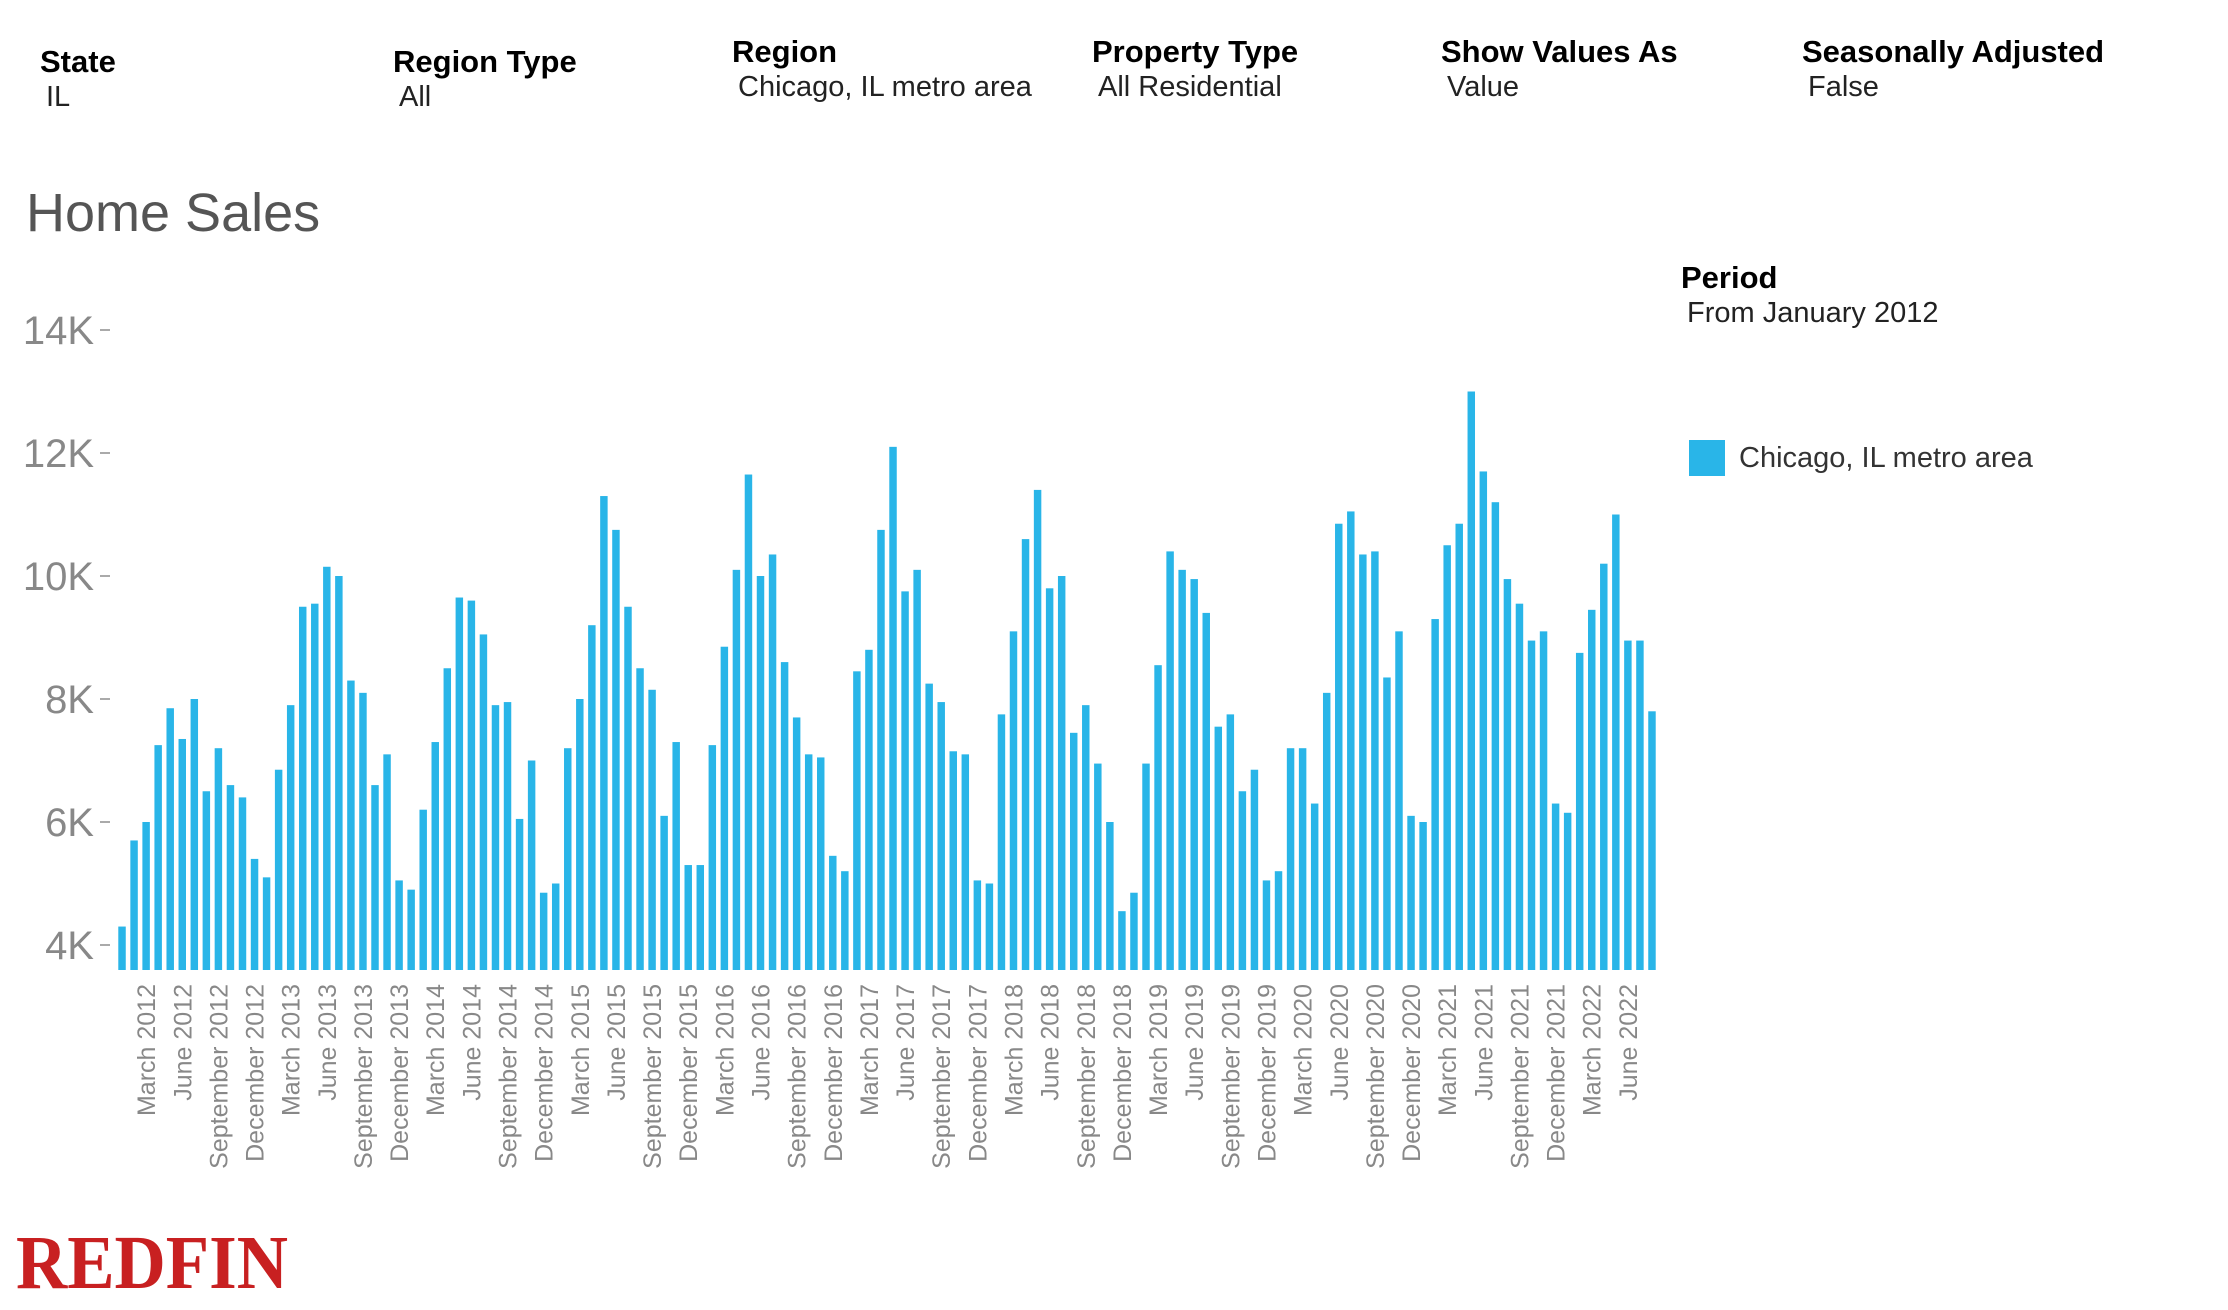 This screenshot has width=2228, height=1310. I want to click on filter-period: Period From January 2012, so click(1809, 295).